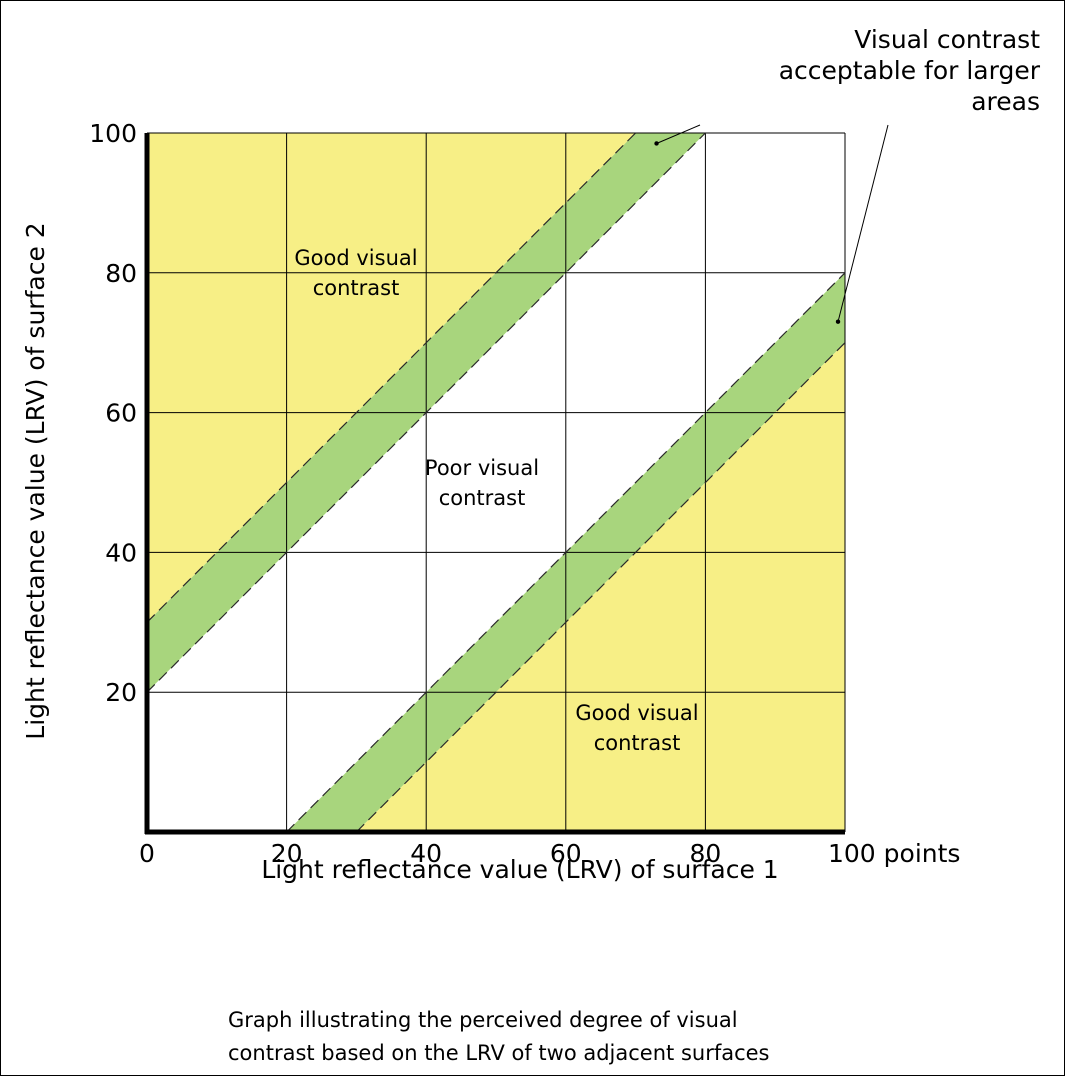  I want to click on annotation-line: acceptable for larger, so click(909, 70).